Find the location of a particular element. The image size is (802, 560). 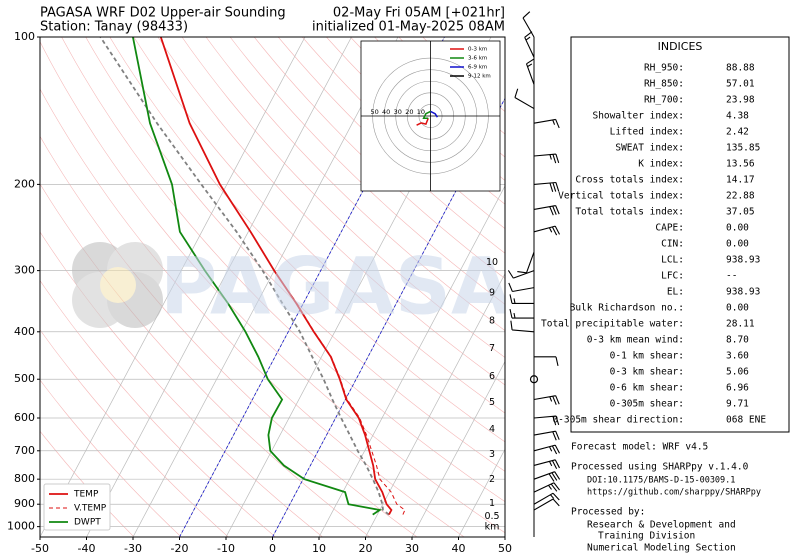

x-tick-label: 50 is located at coordinates (505, 548).